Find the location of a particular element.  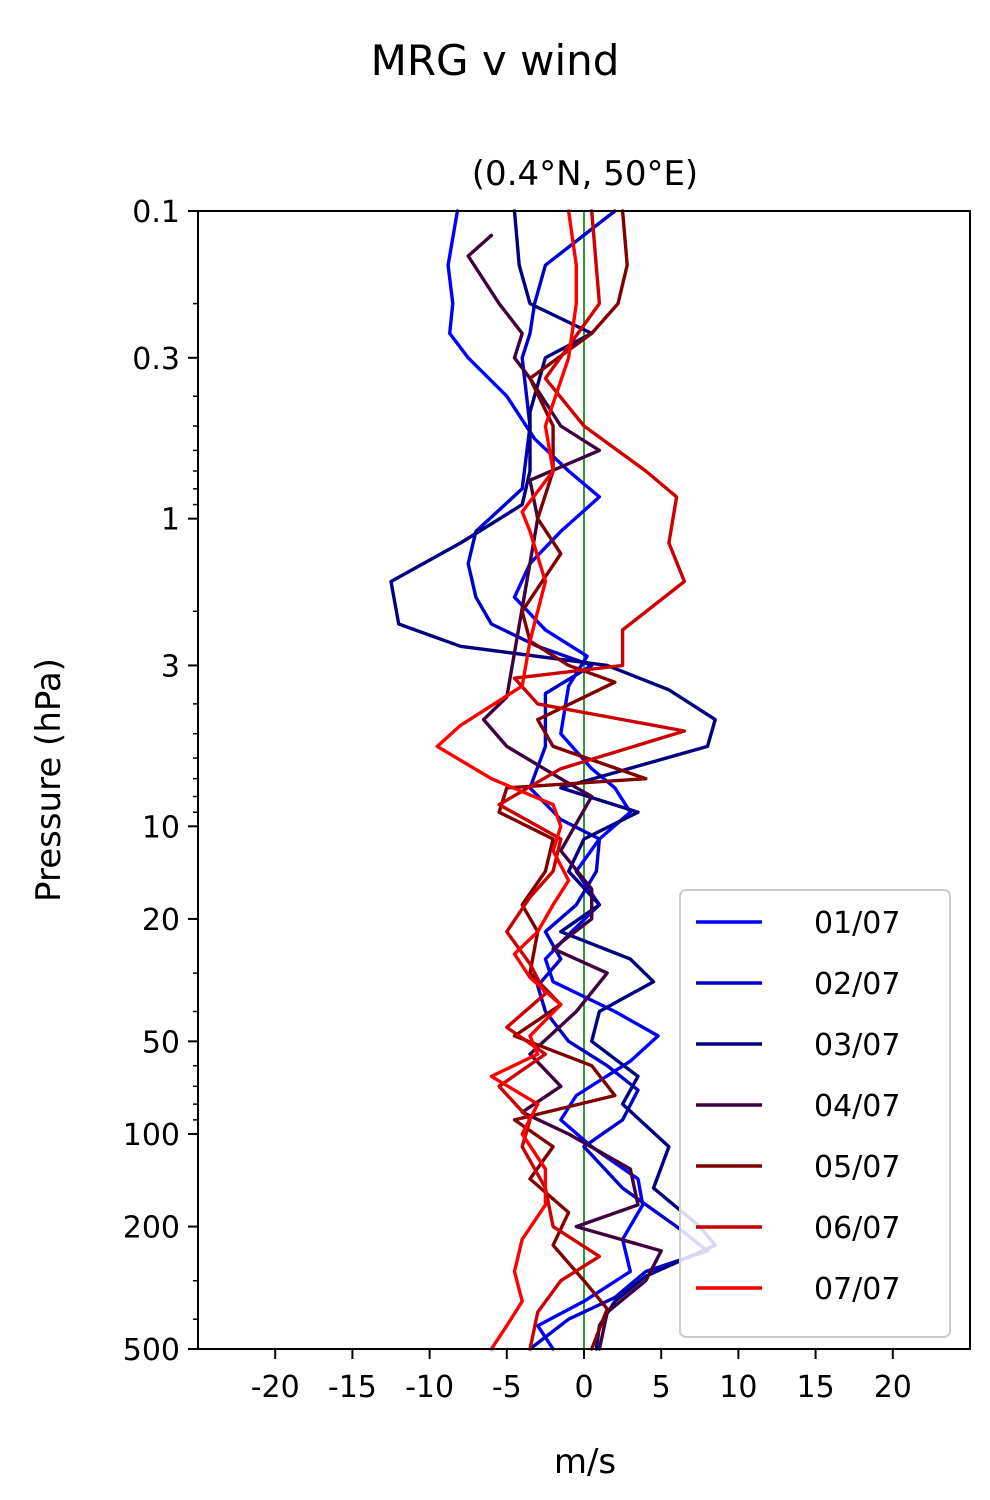

y-tick-label: 200 is located at coordinates (151, 1228).